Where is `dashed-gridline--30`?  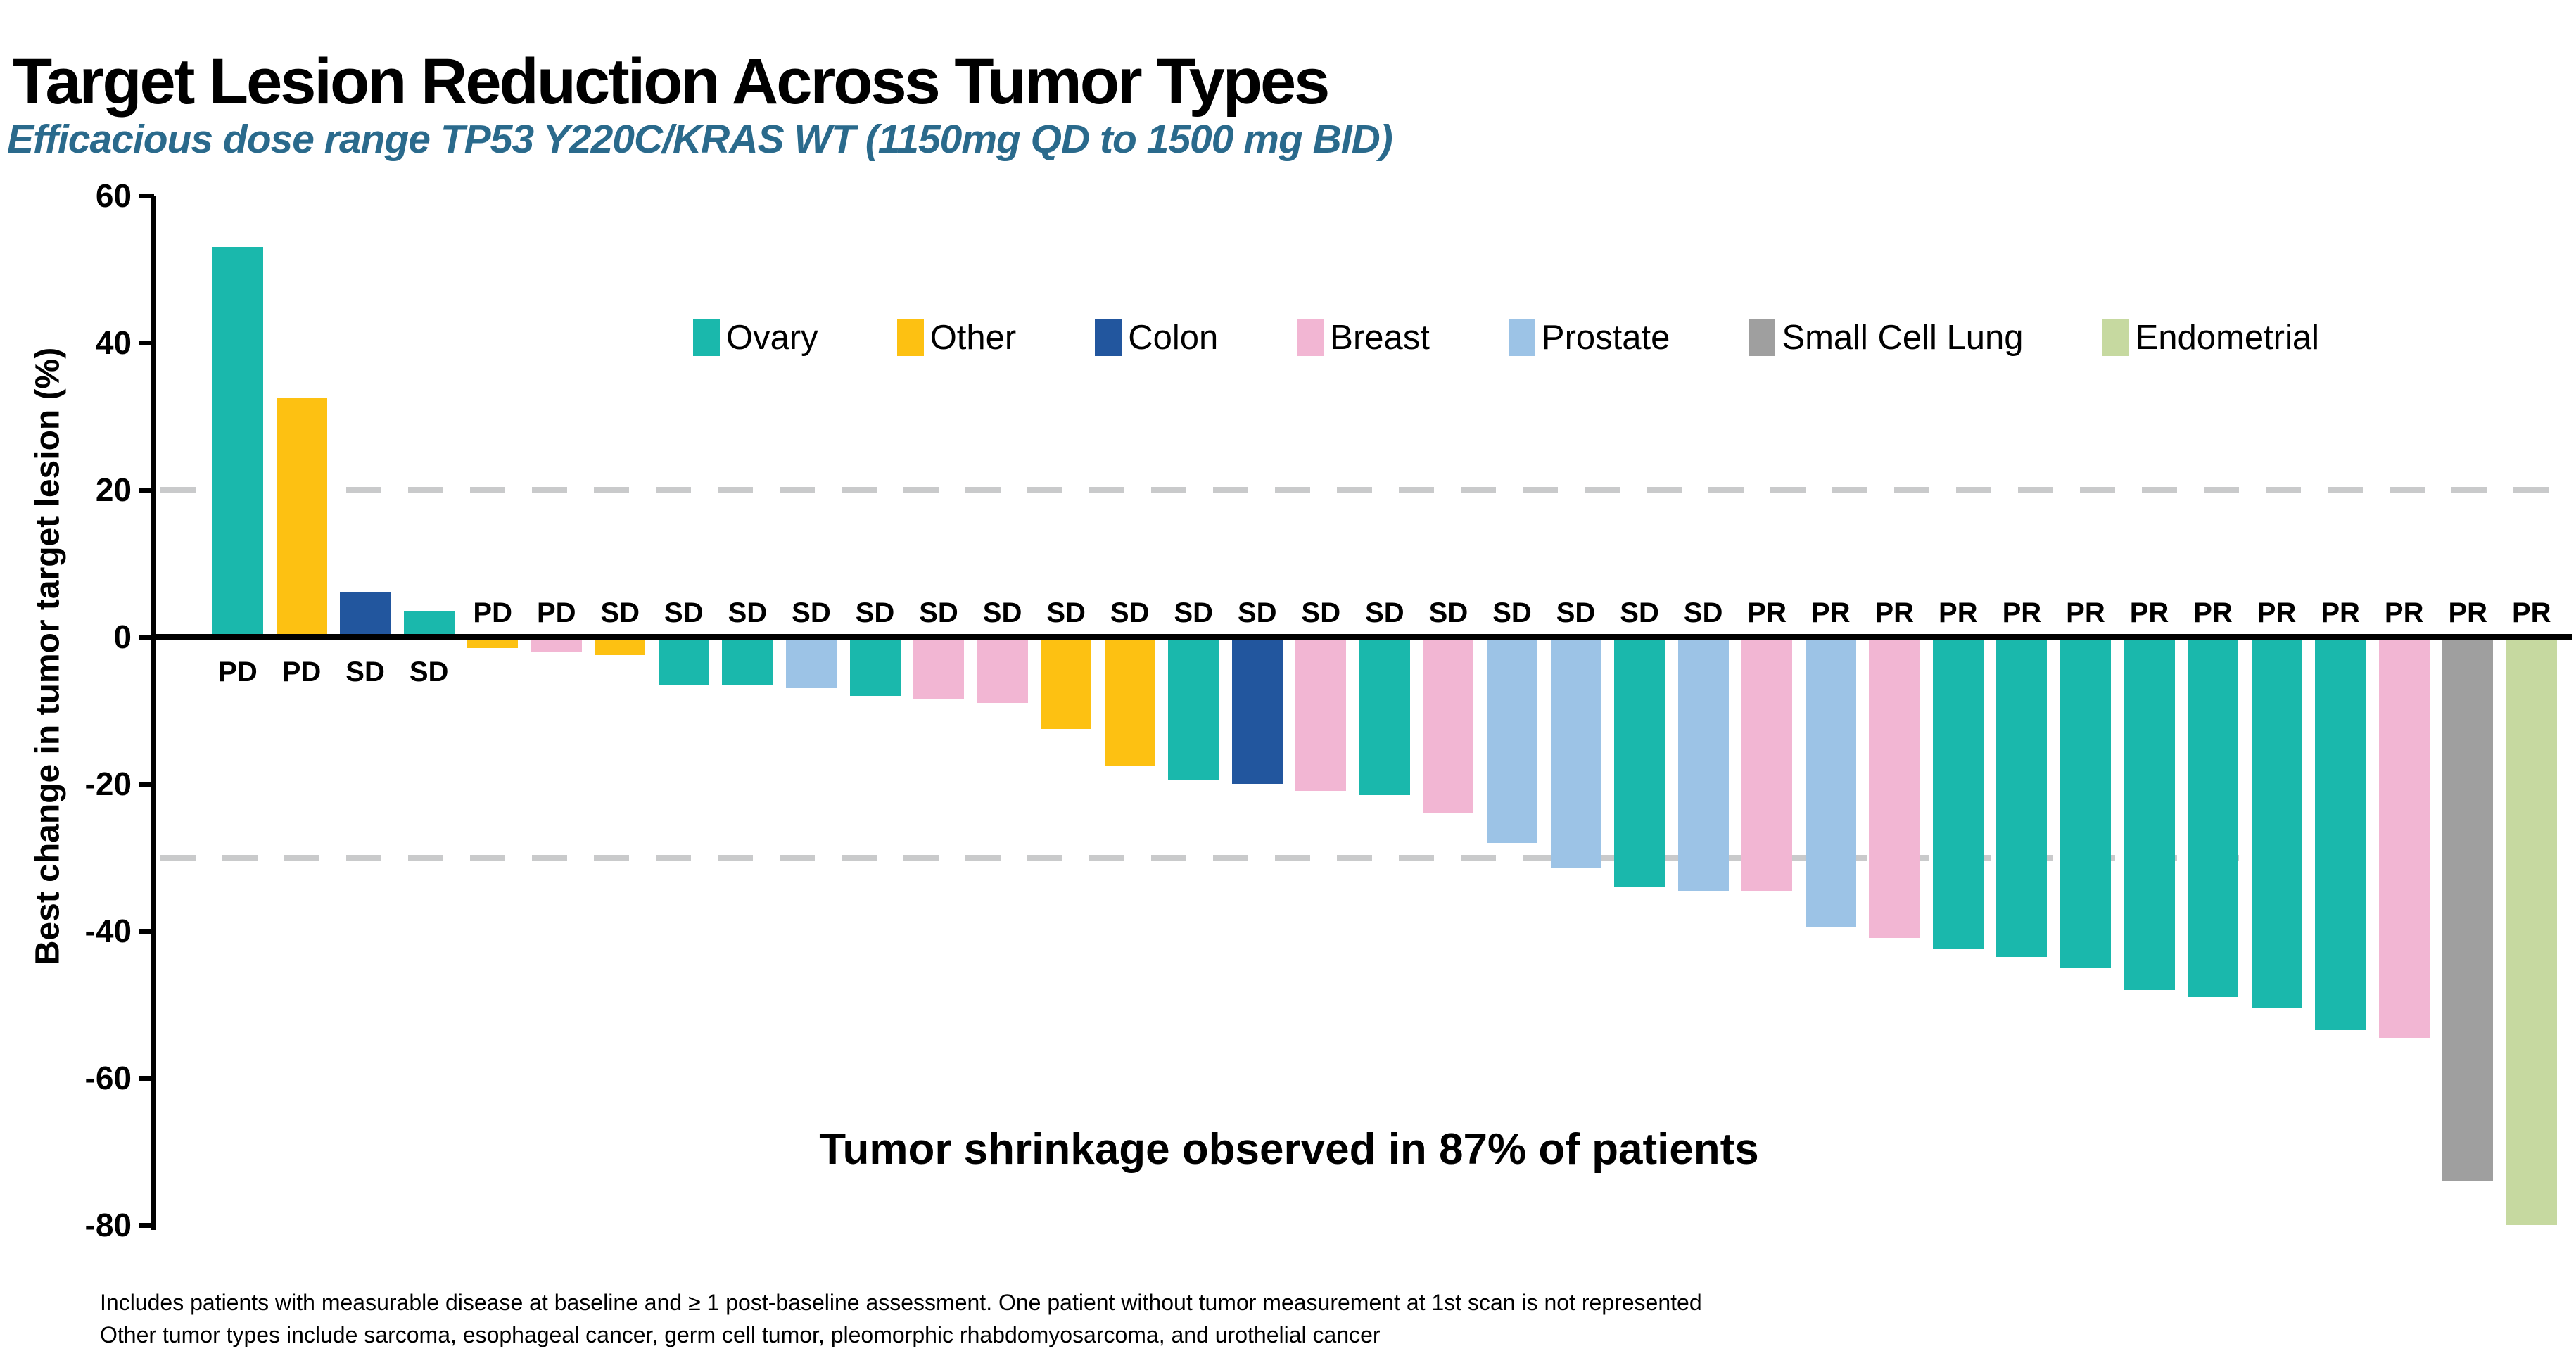
dashed-gridline--30 is located at coordinates (1365, 857).